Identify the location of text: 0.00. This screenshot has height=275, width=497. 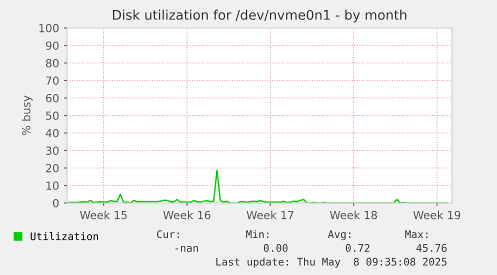
(276, 248).